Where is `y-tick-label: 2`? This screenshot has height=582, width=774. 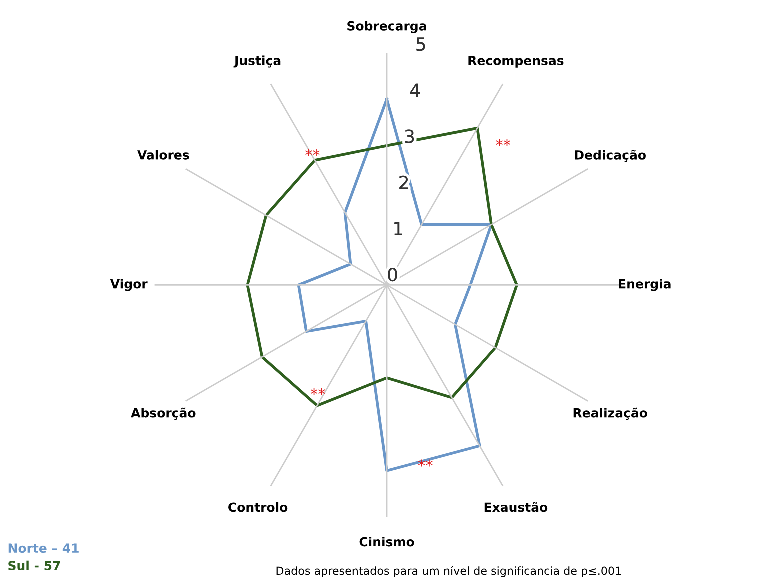 y-tick-label: 2 is located at coordinates (404, 183).